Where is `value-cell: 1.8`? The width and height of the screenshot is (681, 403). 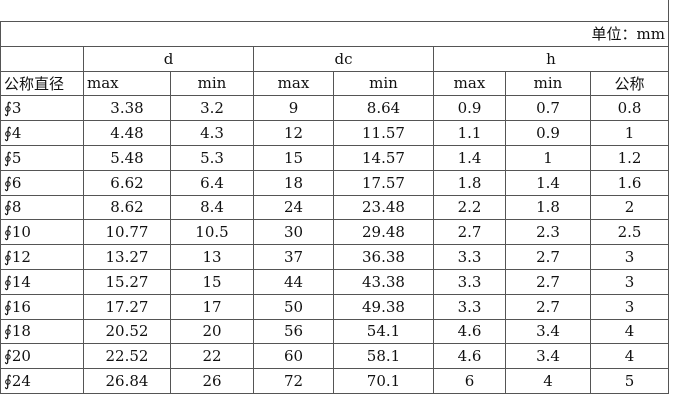 value-cell: 1.8 is located at coordinates (548, 207).